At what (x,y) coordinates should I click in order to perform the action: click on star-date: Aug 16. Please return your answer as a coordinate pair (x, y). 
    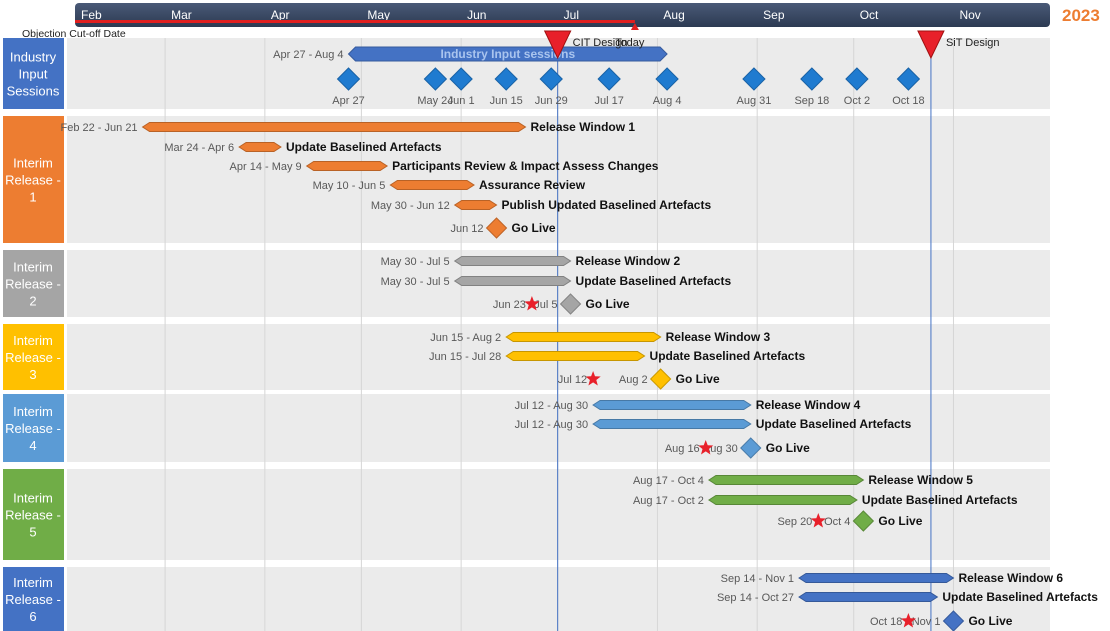
    Looking at the image, I should click on (682, 449).